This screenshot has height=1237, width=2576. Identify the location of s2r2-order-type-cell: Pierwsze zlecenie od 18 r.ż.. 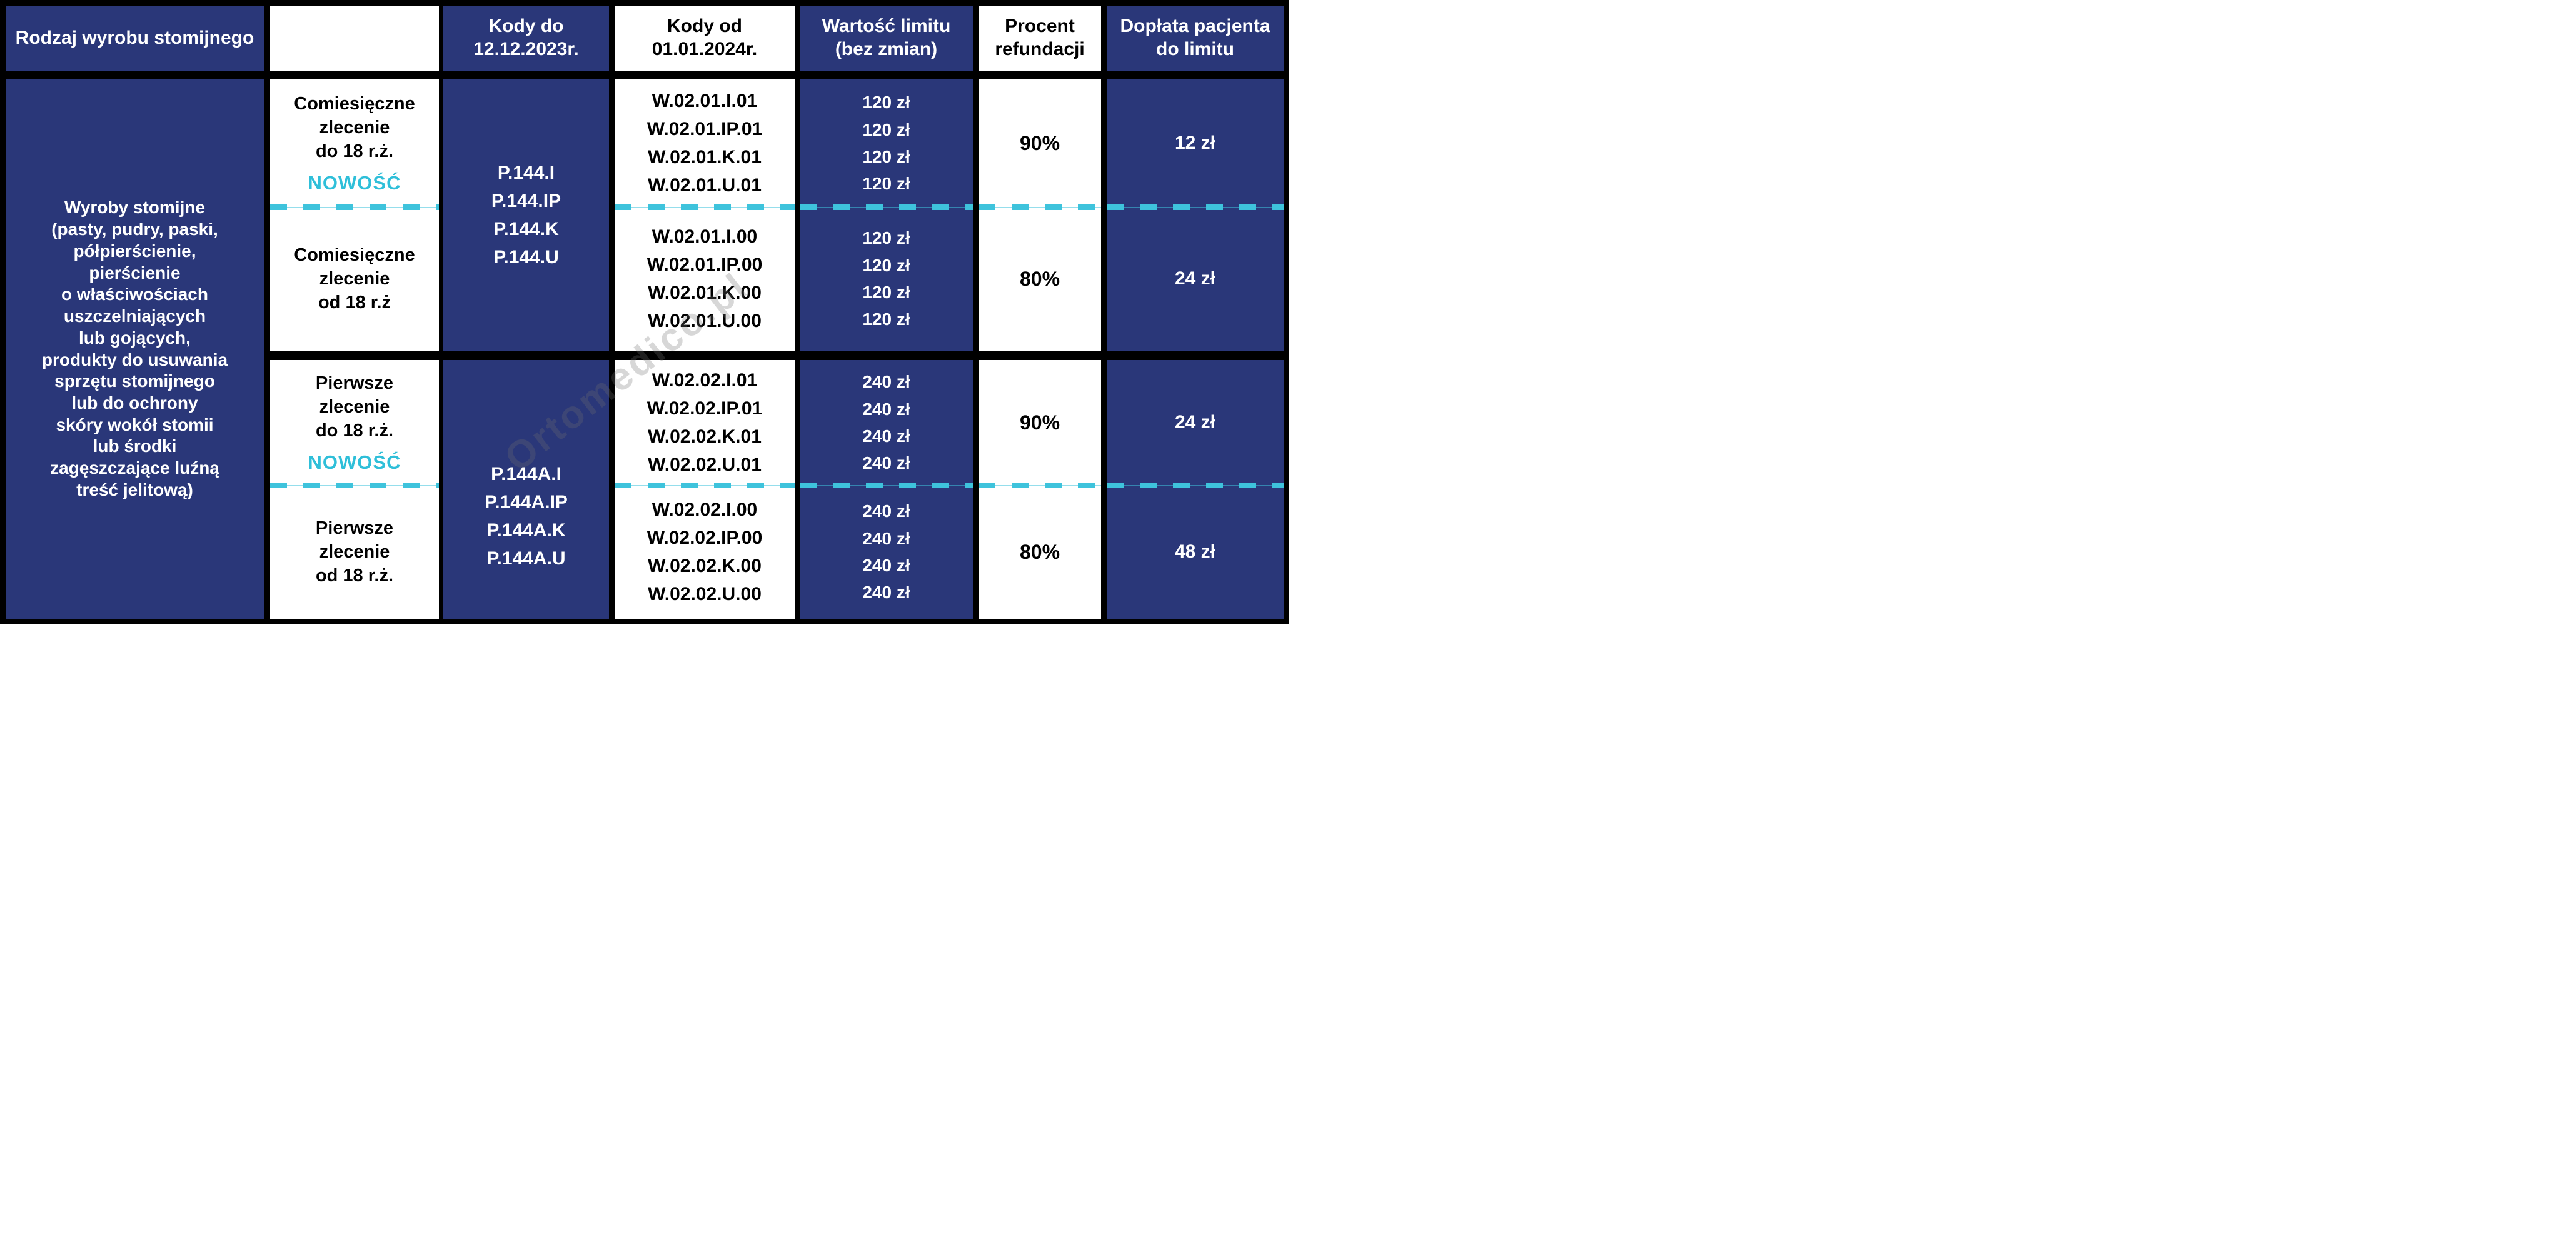
(354, 552).